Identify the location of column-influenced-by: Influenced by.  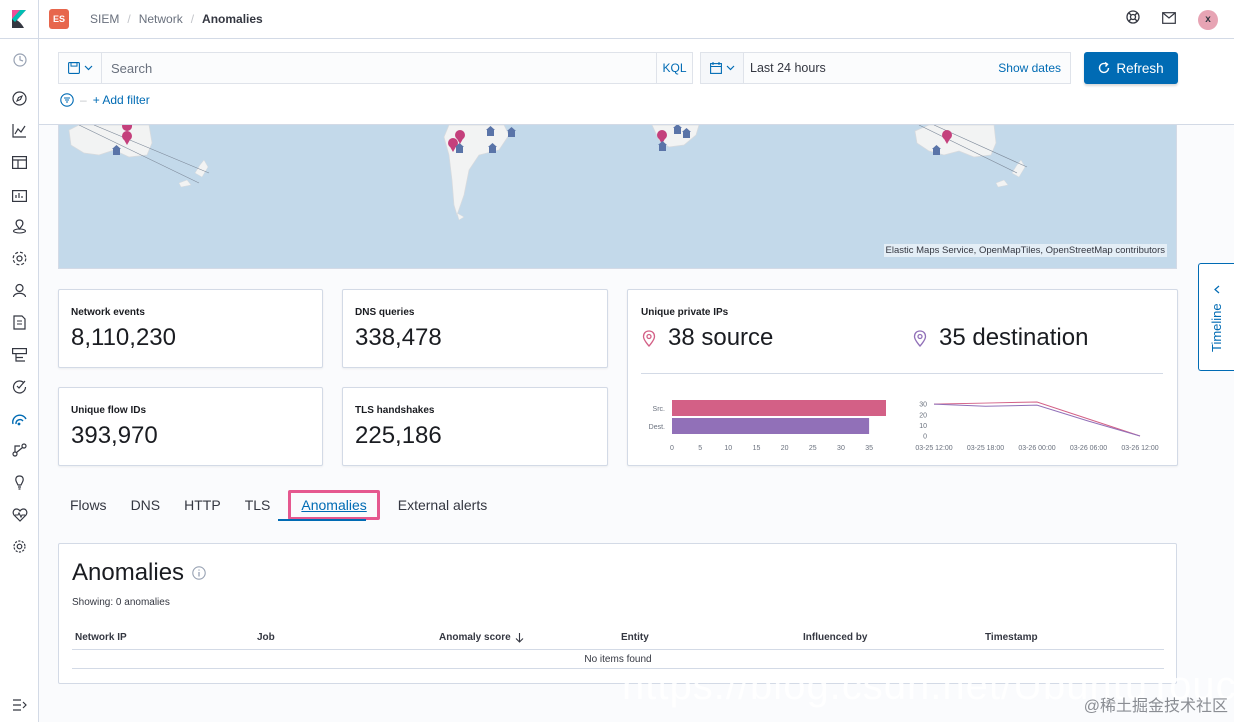
(835, 637).